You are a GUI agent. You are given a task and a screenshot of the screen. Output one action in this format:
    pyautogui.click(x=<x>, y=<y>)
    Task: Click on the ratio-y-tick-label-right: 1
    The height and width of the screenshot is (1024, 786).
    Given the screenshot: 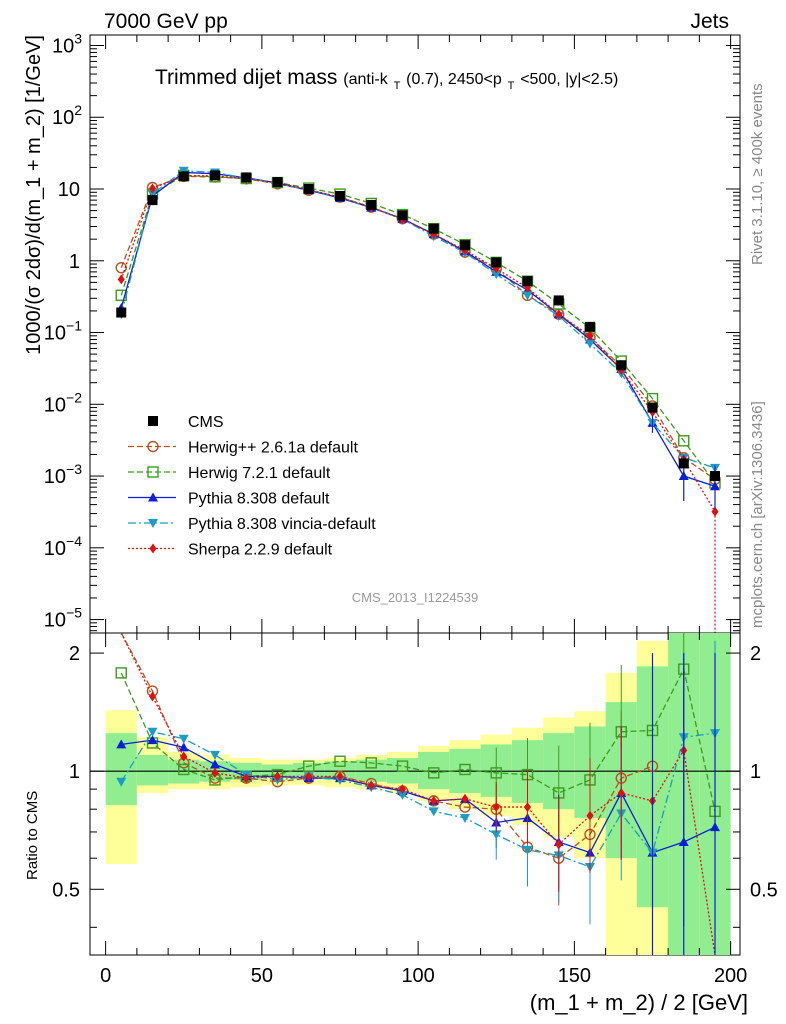 What is the action you would take?
    pyautogui.click(x=755, y=772)
    